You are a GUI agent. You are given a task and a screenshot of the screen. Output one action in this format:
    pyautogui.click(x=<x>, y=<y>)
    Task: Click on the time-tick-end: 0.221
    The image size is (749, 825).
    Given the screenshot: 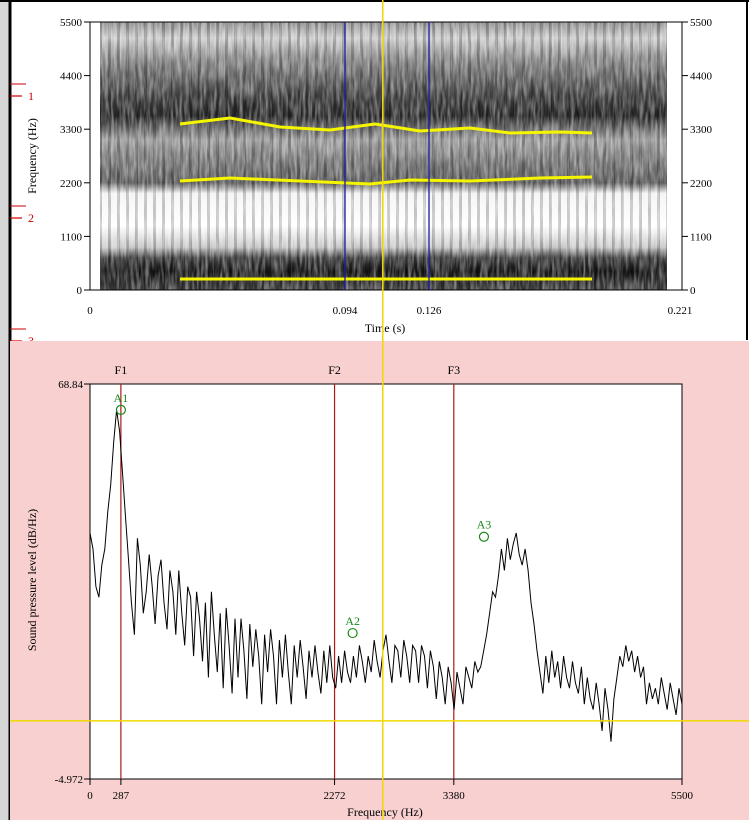 What is the action you would take?
    pyautogui.click(x=680, y=311)
    